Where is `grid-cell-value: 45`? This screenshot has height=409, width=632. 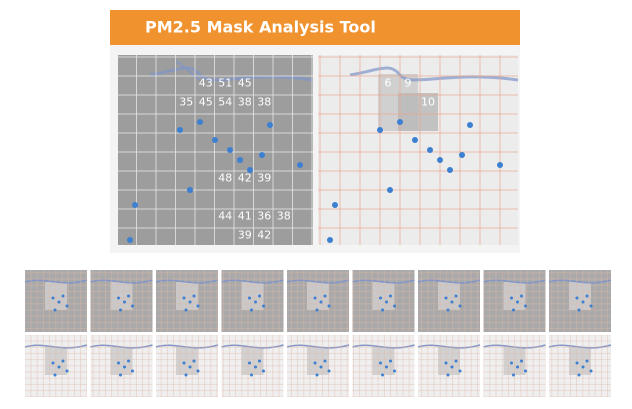
grid-cell-value: 45 is located at coordinates (245, 83).